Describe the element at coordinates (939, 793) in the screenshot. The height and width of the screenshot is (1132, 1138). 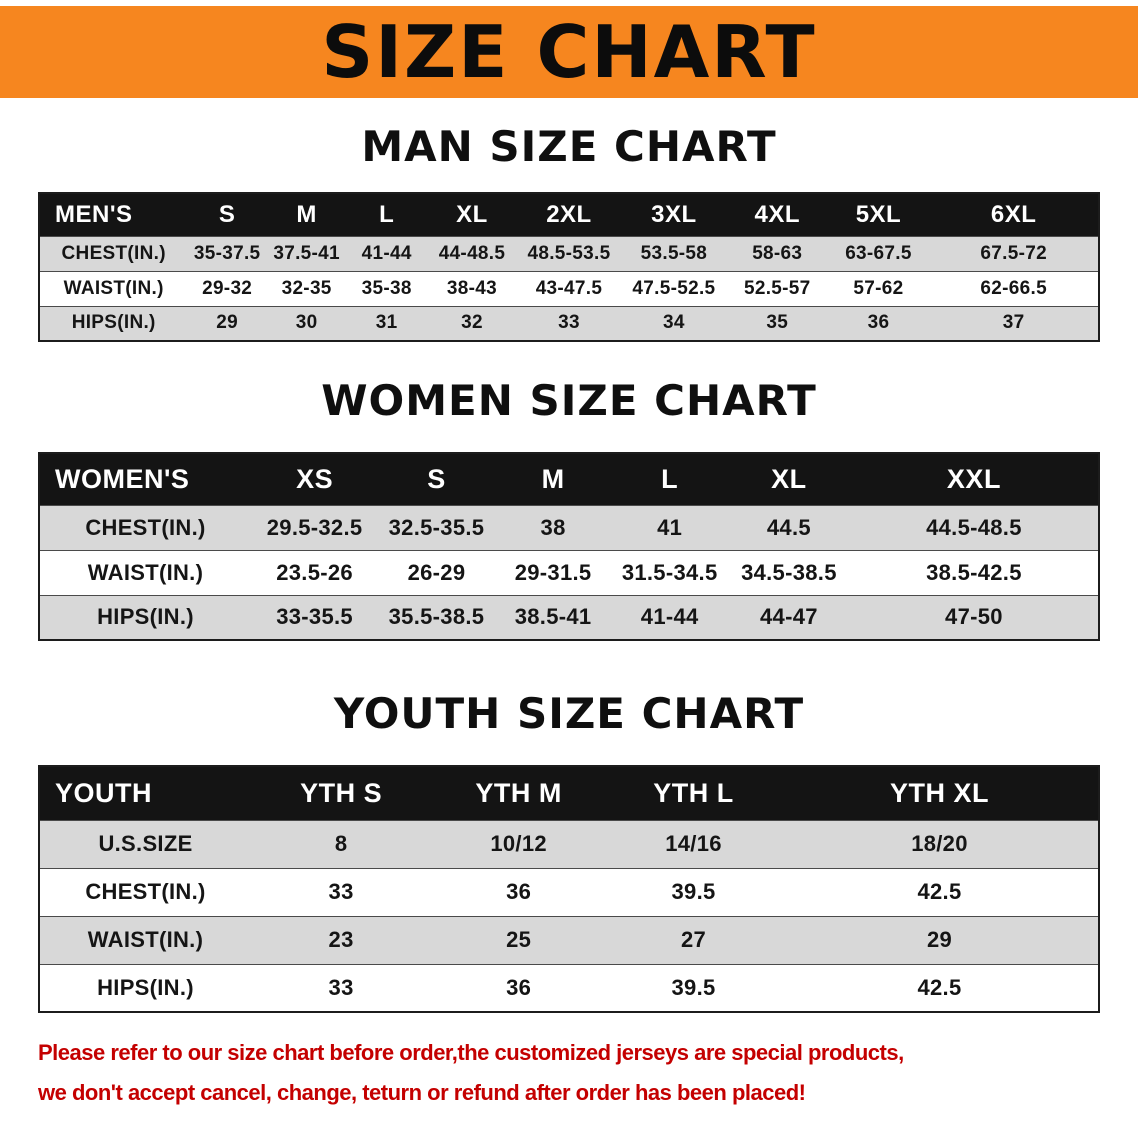
I see `size-header-cell: YTH XL` at that location.